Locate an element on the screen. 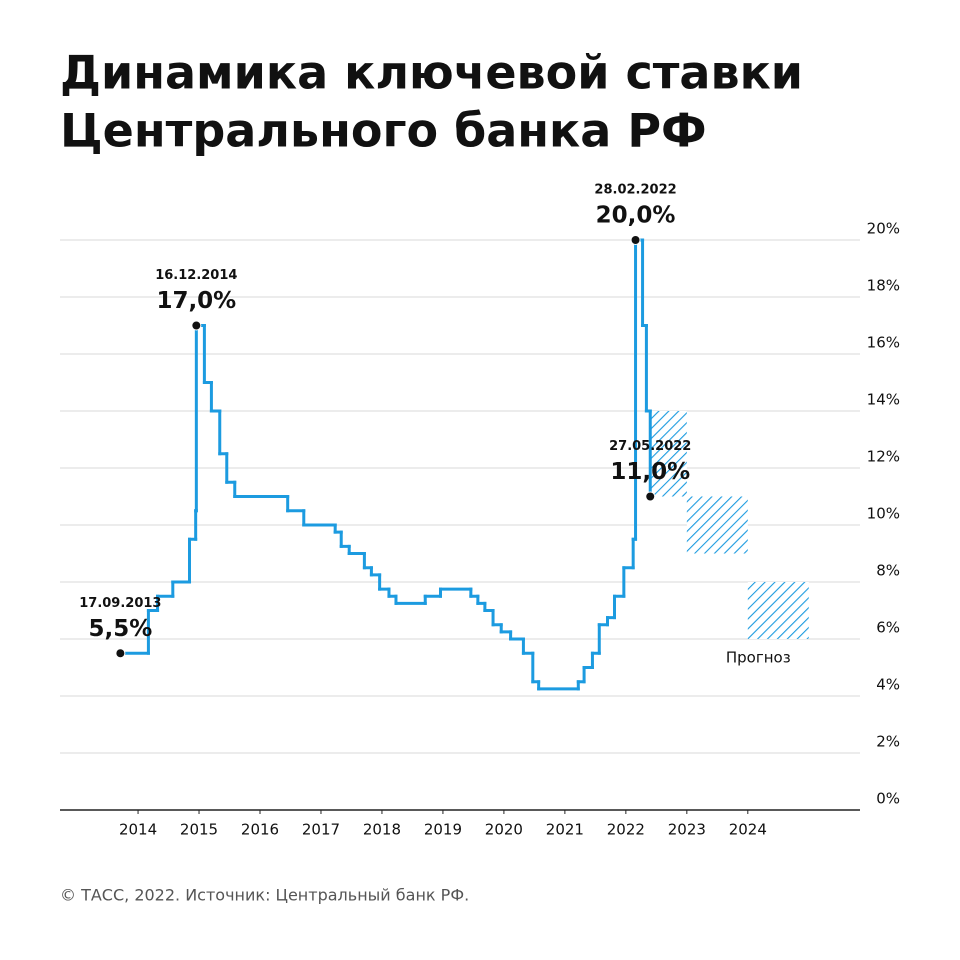 Image resolution: width=960 pixels, height=960 pixels. x-tick-label: 2020 is located at coordinates (504, 830).